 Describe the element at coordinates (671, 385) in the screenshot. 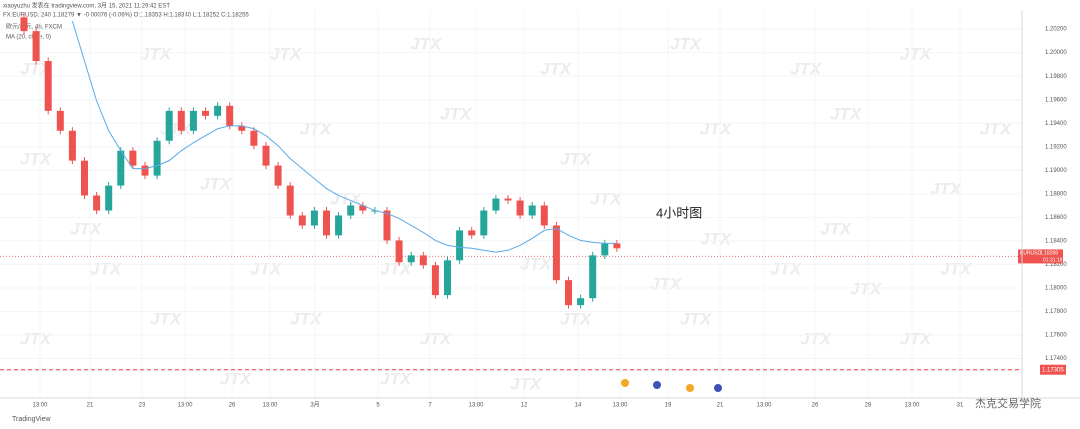

I see `event-icons` at that location.